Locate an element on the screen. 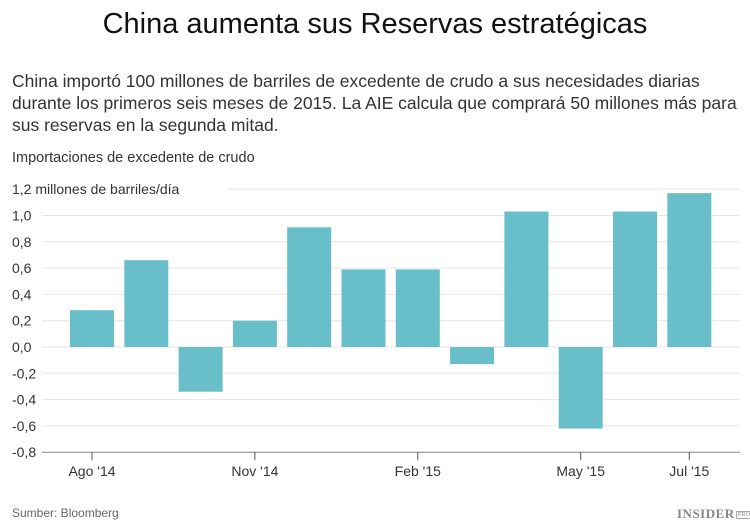  logo-badge: PRO is located at coordinates (742, 515).